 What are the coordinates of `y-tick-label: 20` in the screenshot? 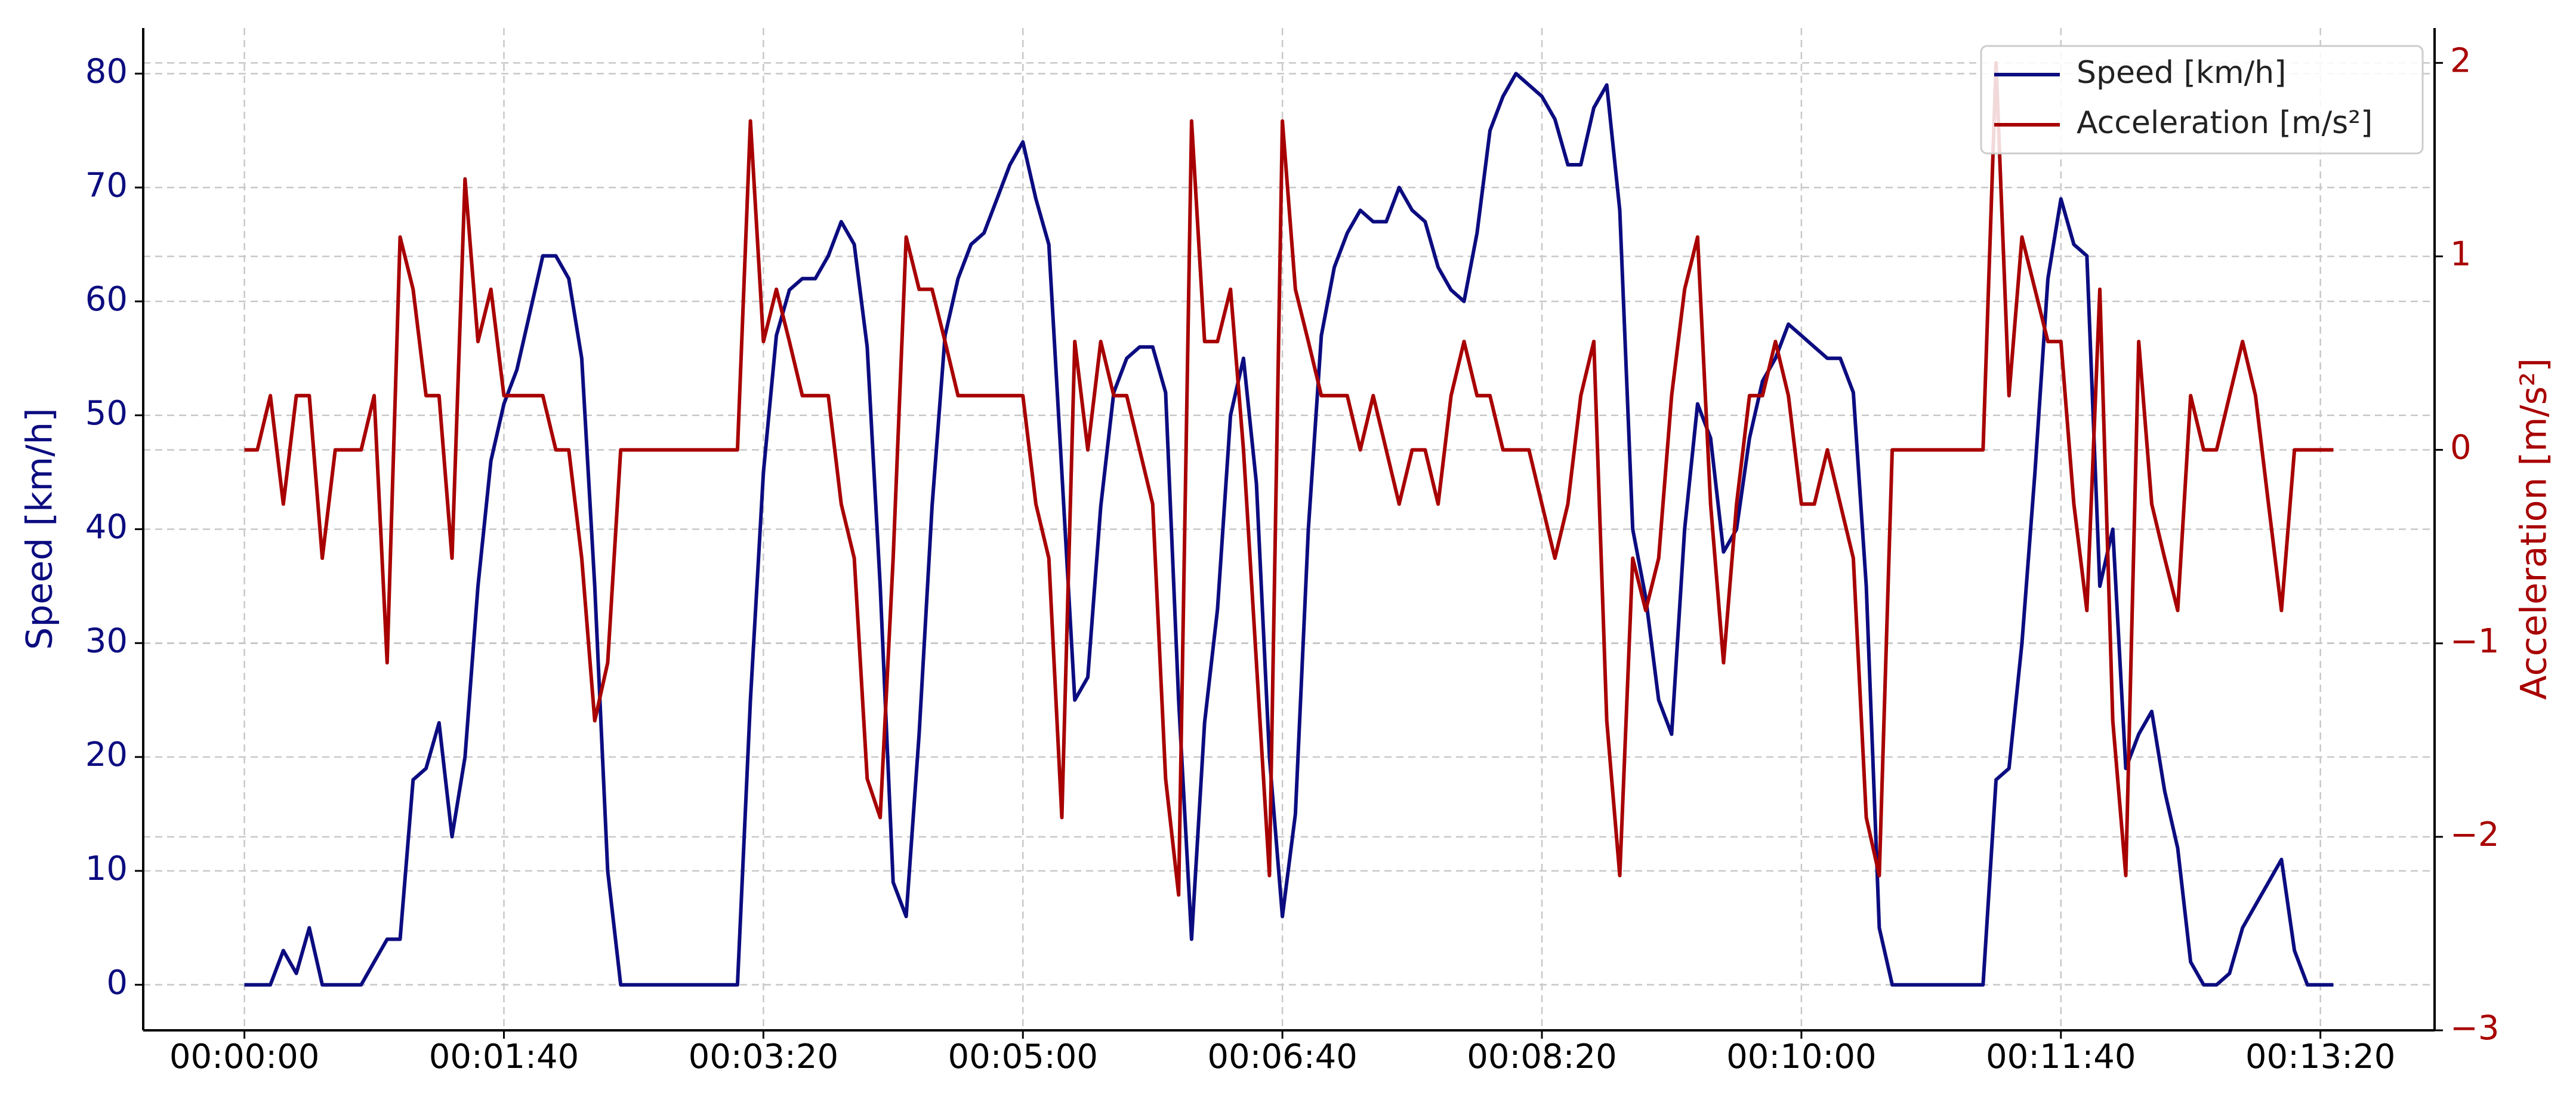 It's located at (107, 754).